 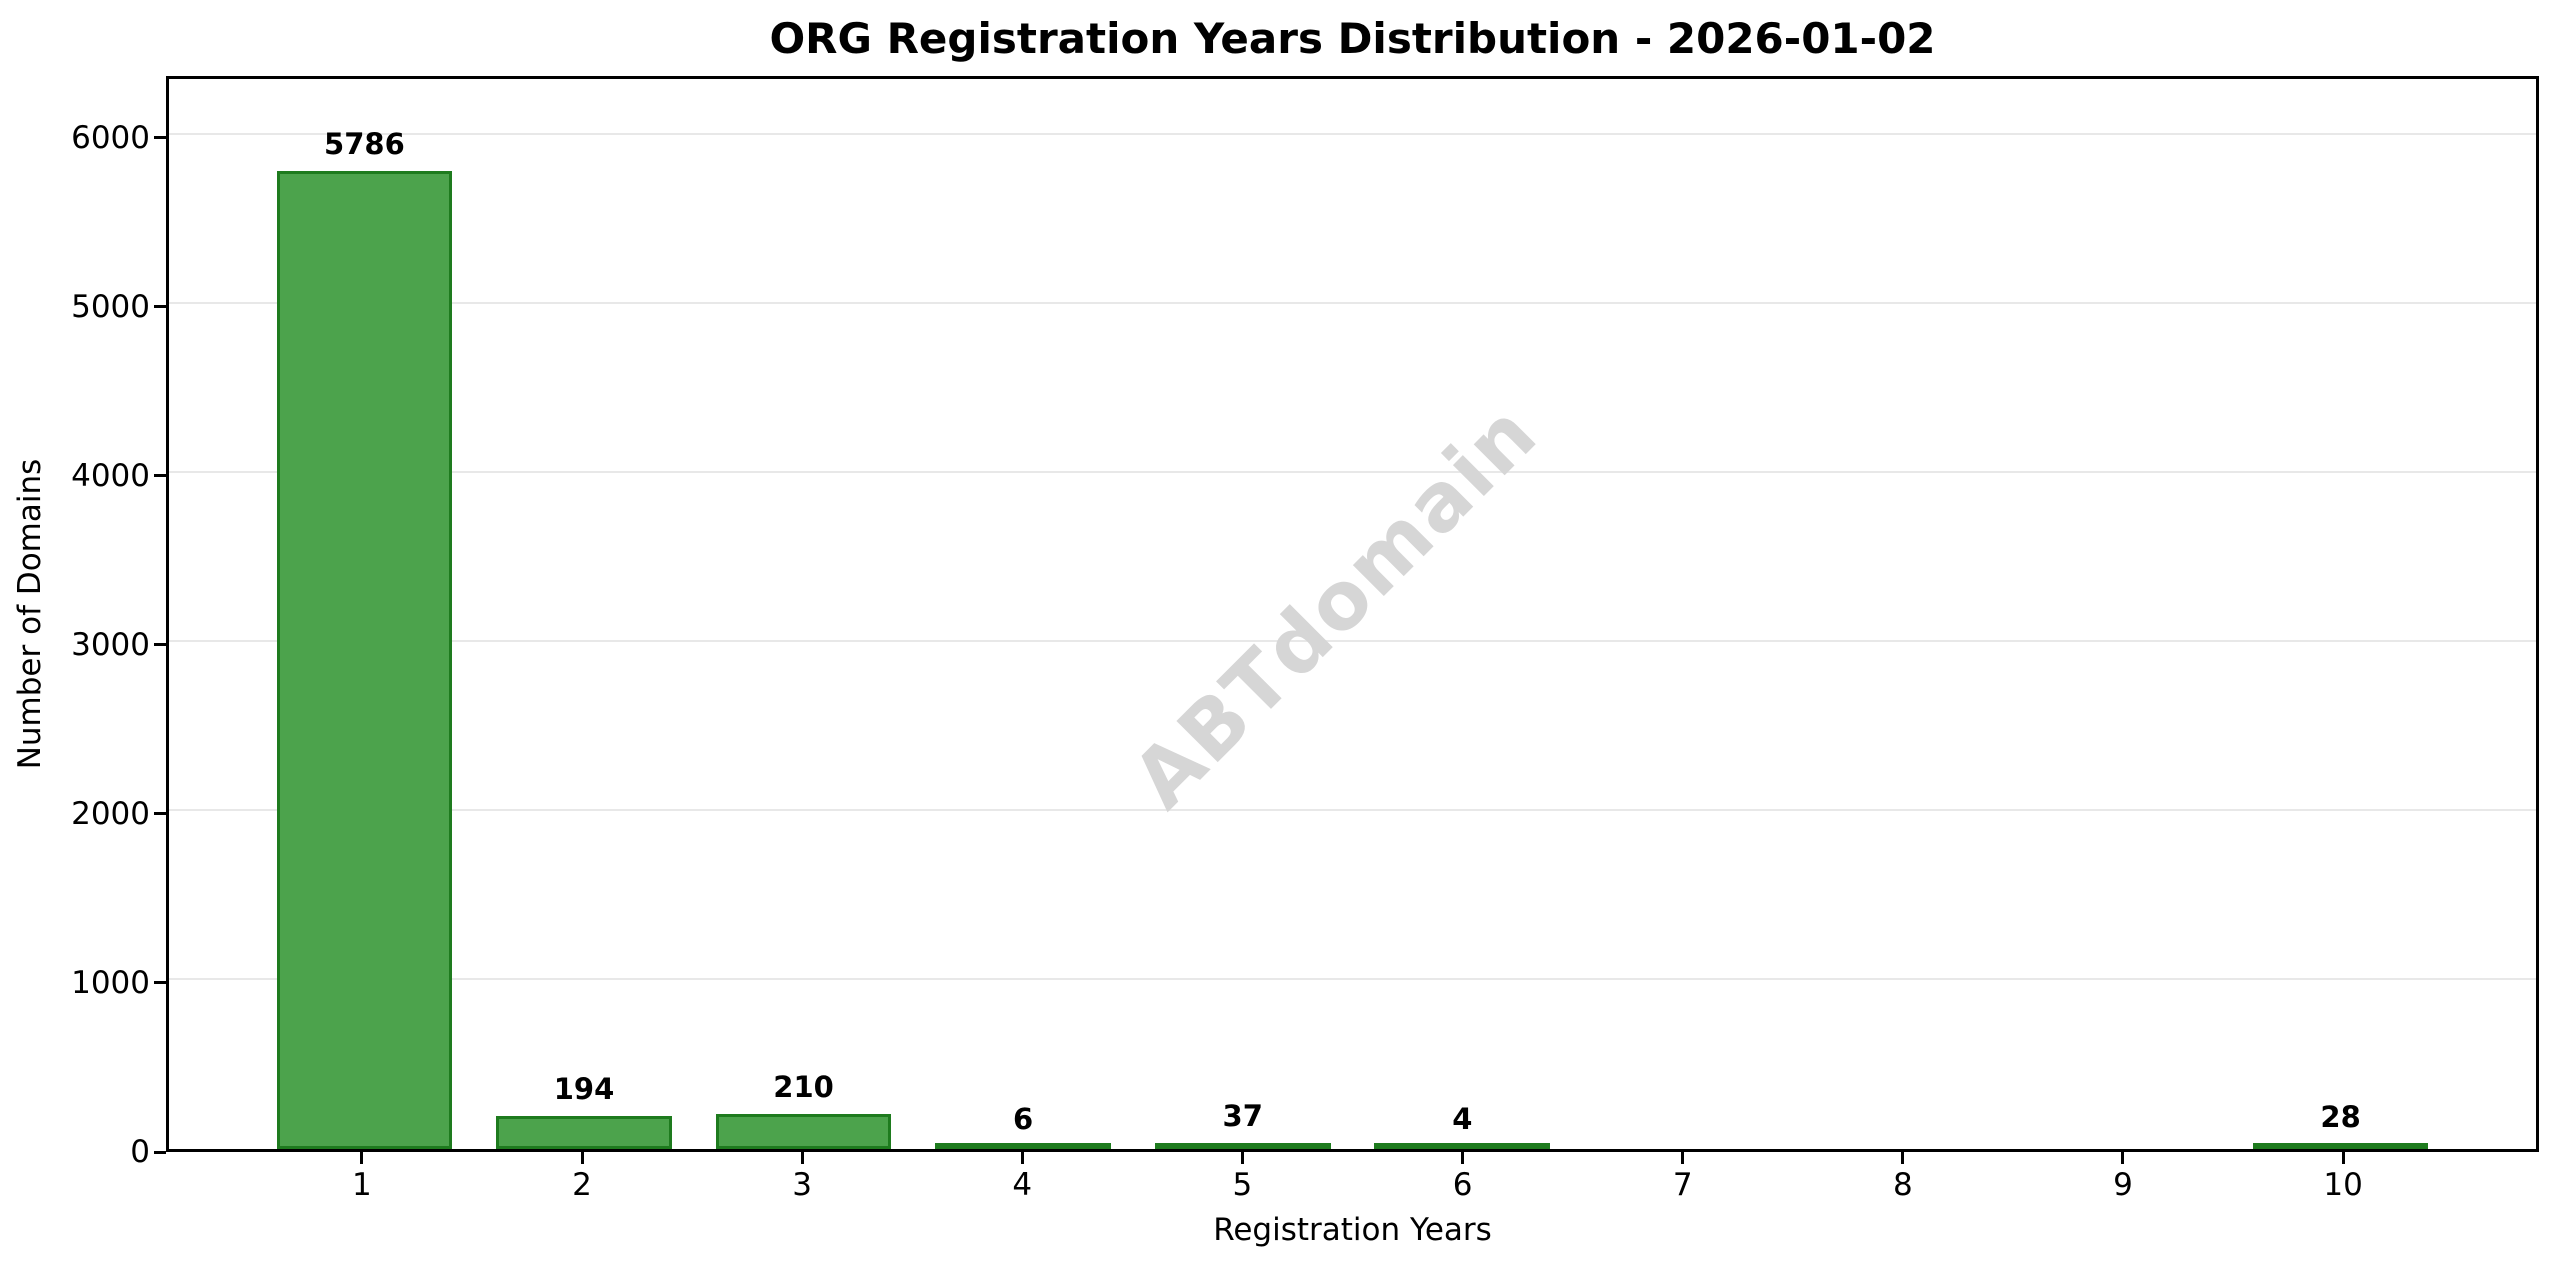 I want to click on x-tick-label-7: 7, so click(x=1682, y=1185).